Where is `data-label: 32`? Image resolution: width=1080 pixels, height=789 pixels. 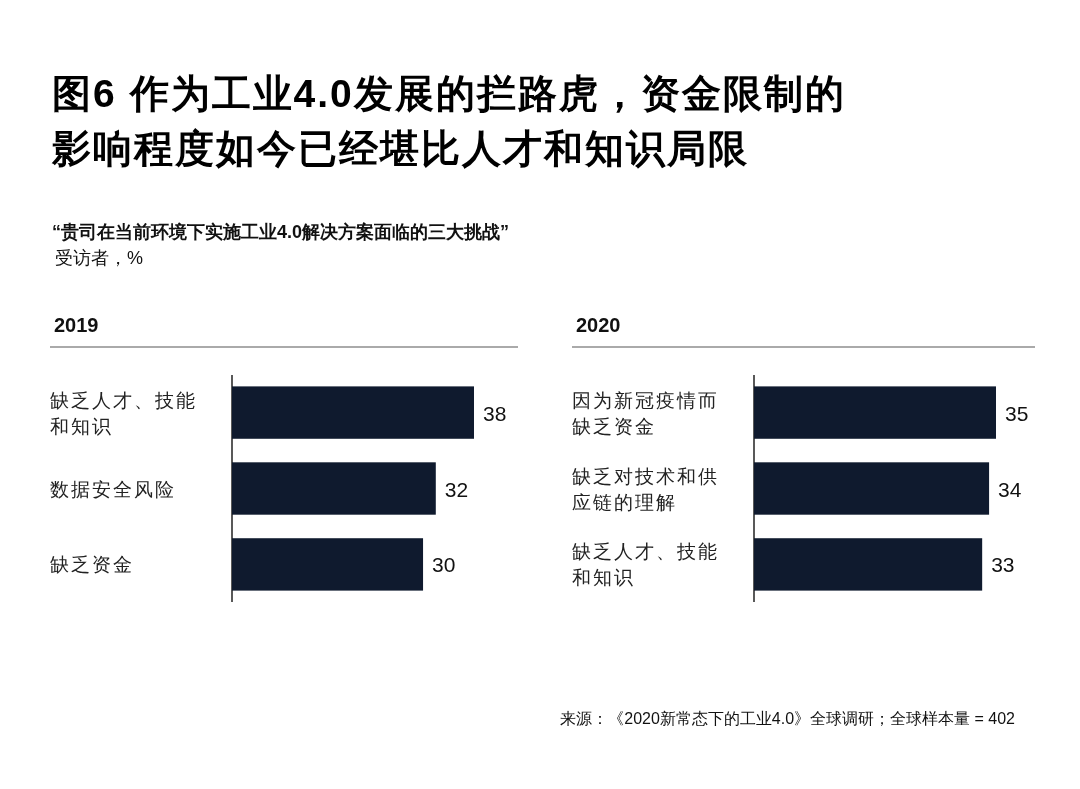 data-label: 32 is located at coordinates (456, 489).